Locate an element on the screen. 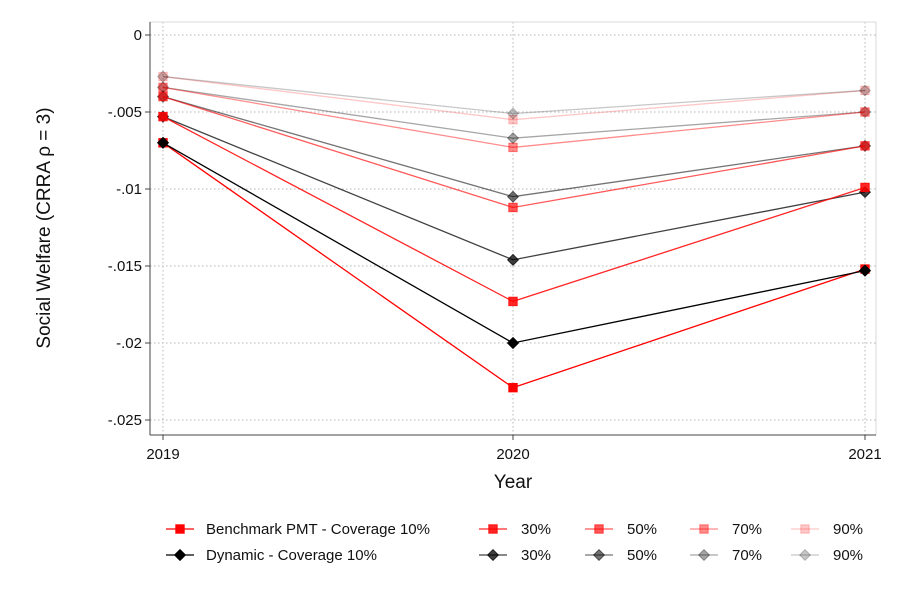 The width and height of the screenshot is (901, 600). legend-entry-4: 90% is located at coordinates (827, 529).